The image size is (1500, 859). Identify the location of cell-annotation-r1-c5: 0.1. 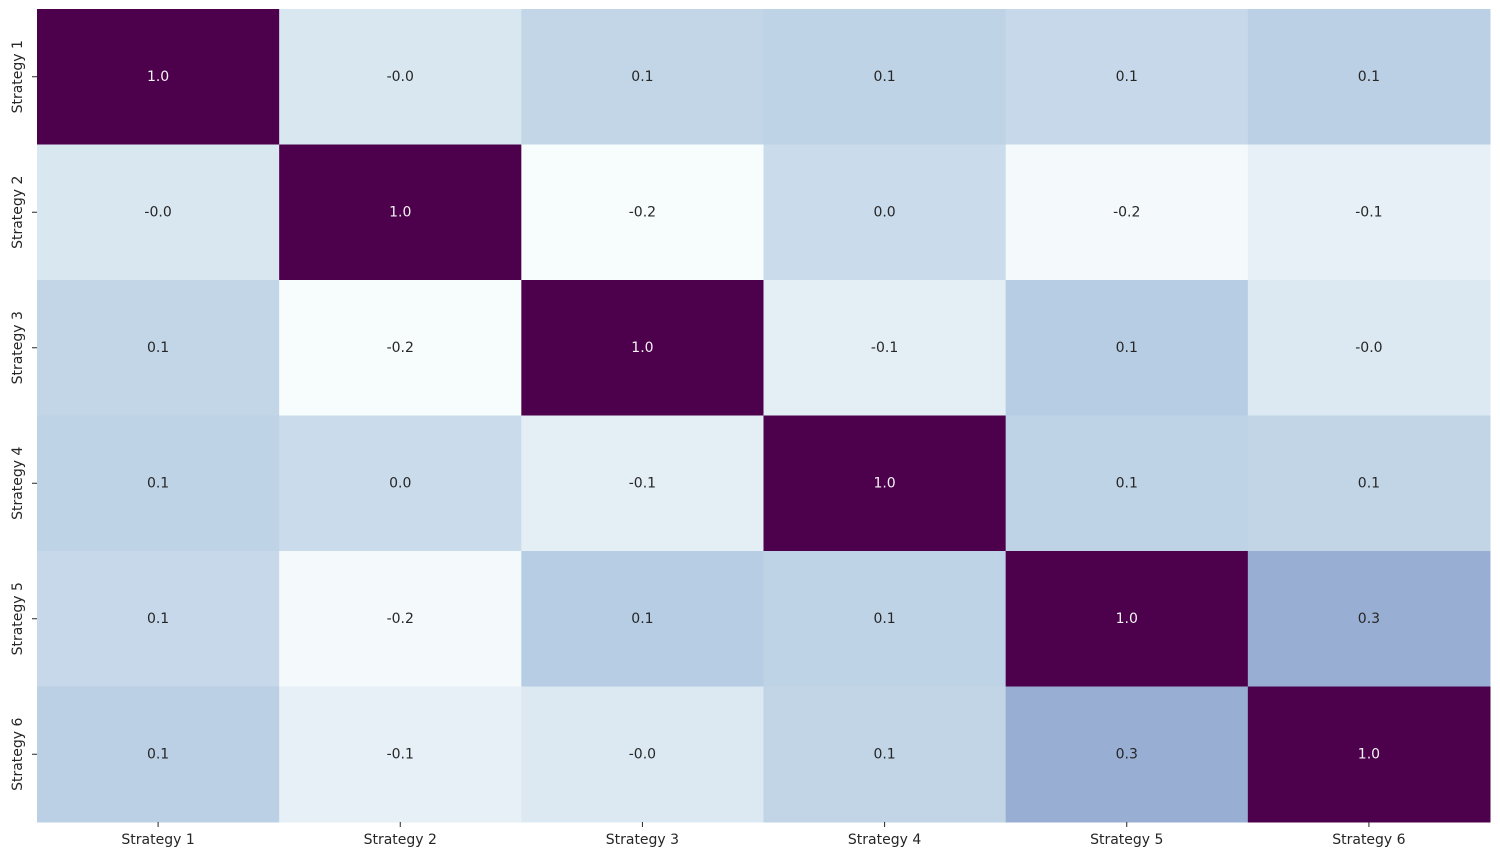
(1127, 77).